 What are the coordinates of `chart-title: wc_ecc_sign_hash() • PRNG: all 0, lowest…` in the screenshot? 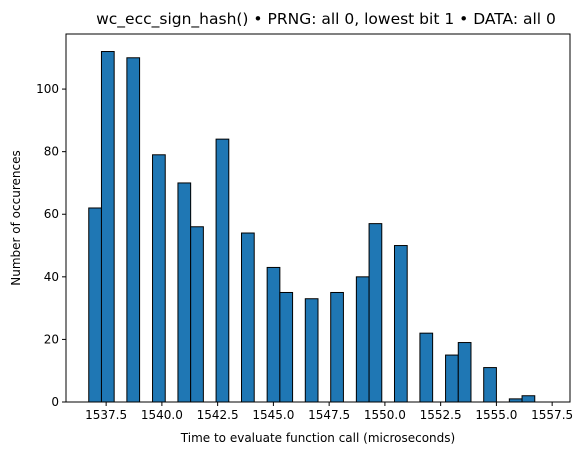 It's located at (326, 19).